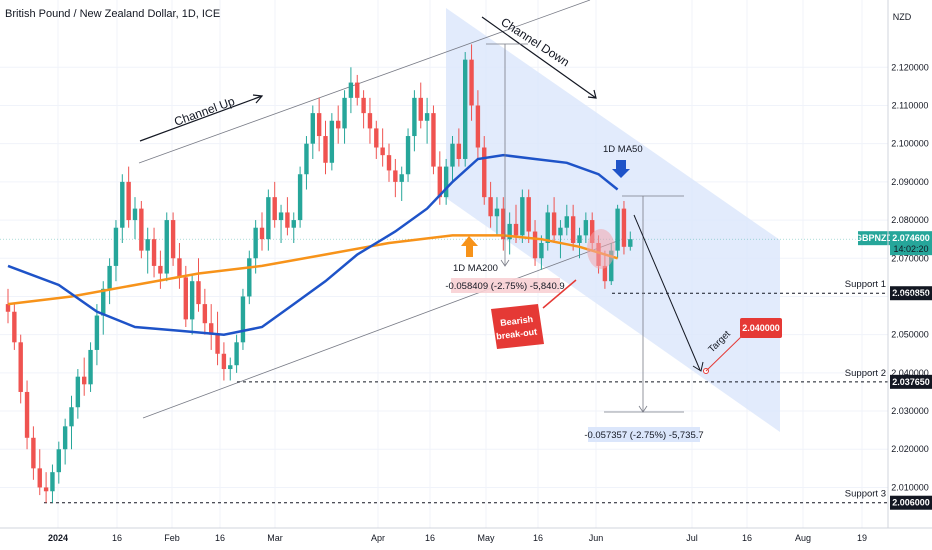 This screenshot has height=550, width=932. What do you see at coordinates (910, 335) in the screenshot?
I see `y-tick-label: 2.050000` at bounding box center [910, 335].